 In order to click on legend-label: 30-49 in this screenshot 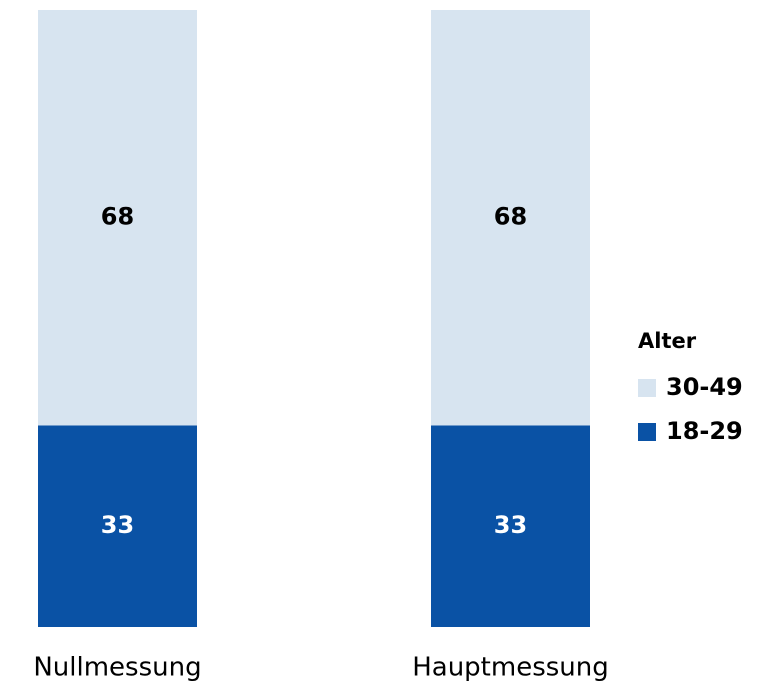, I will do `click(704, 387)`.